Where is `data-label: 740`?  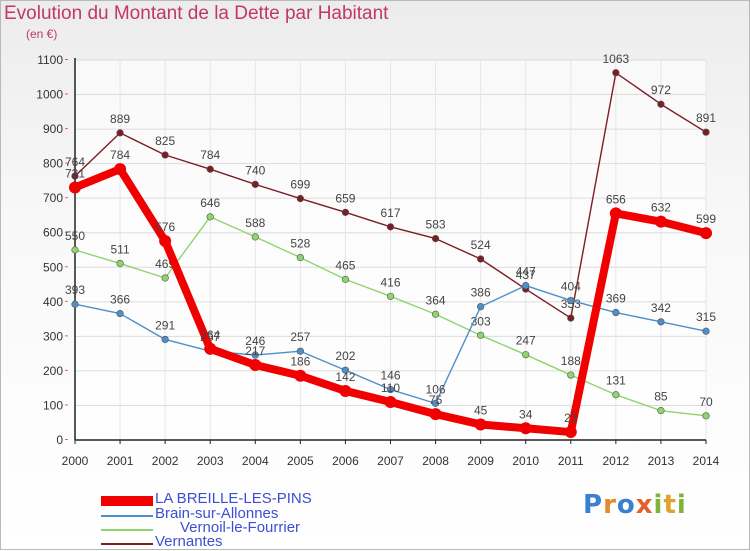 data-label: 740 is located at coordinates (255, 170).